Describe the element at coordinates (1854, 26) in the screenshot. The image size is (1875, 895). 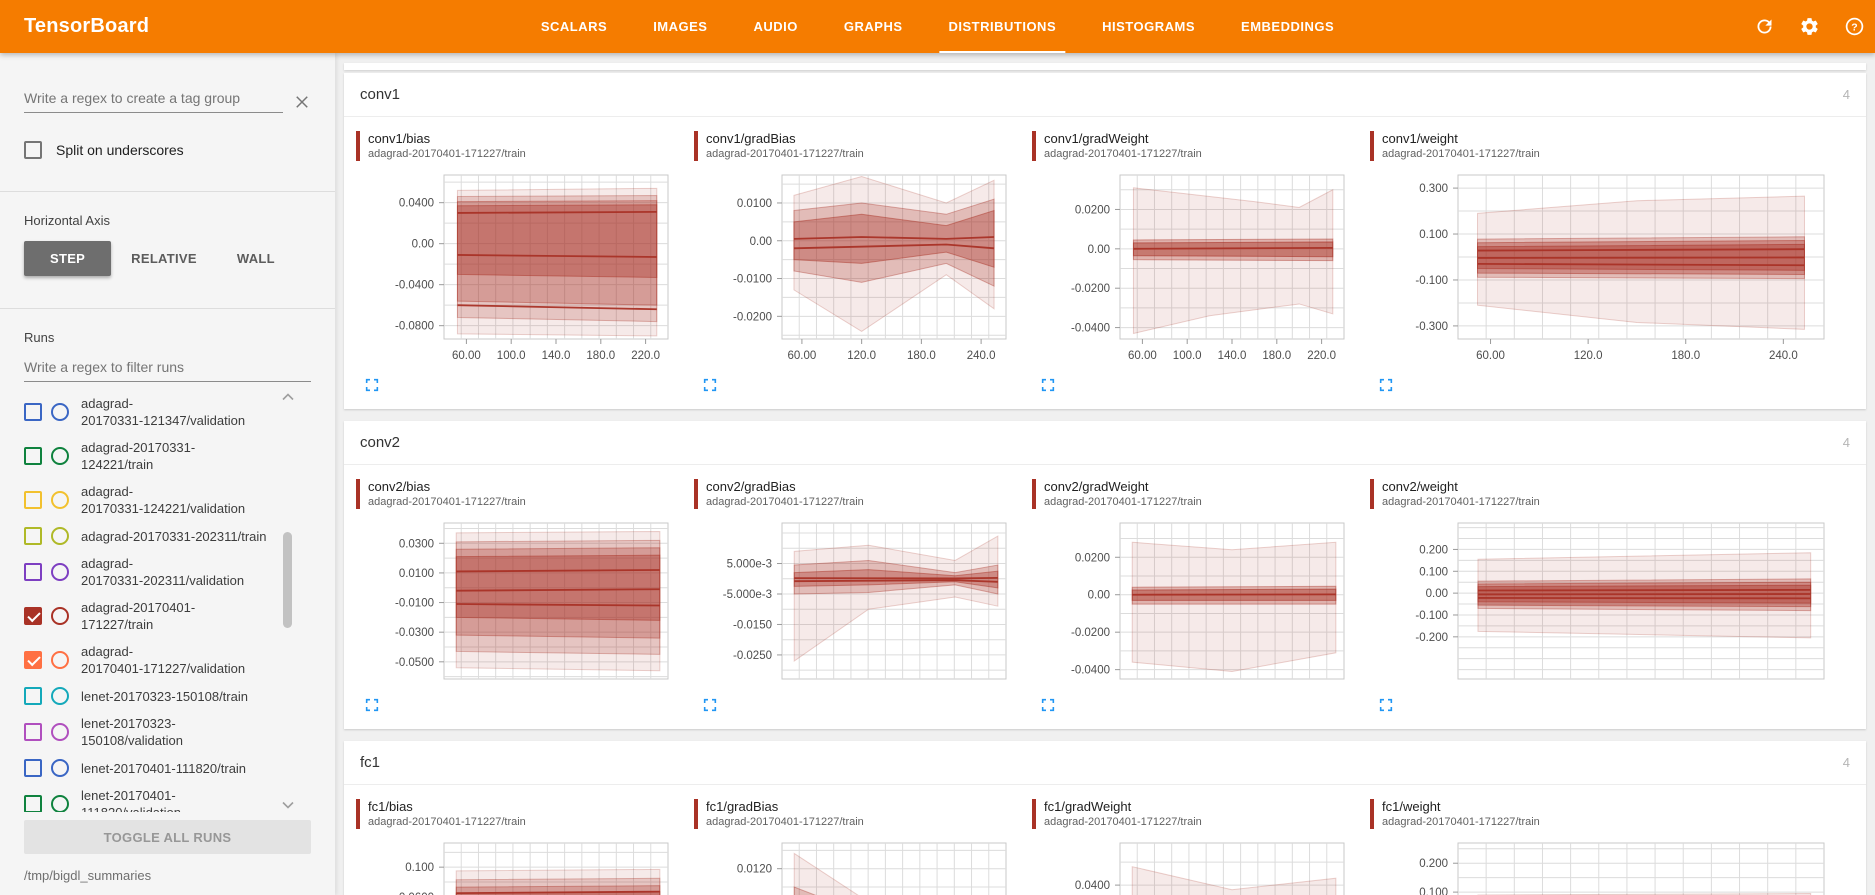
I see `help-icon: ?` at that location.